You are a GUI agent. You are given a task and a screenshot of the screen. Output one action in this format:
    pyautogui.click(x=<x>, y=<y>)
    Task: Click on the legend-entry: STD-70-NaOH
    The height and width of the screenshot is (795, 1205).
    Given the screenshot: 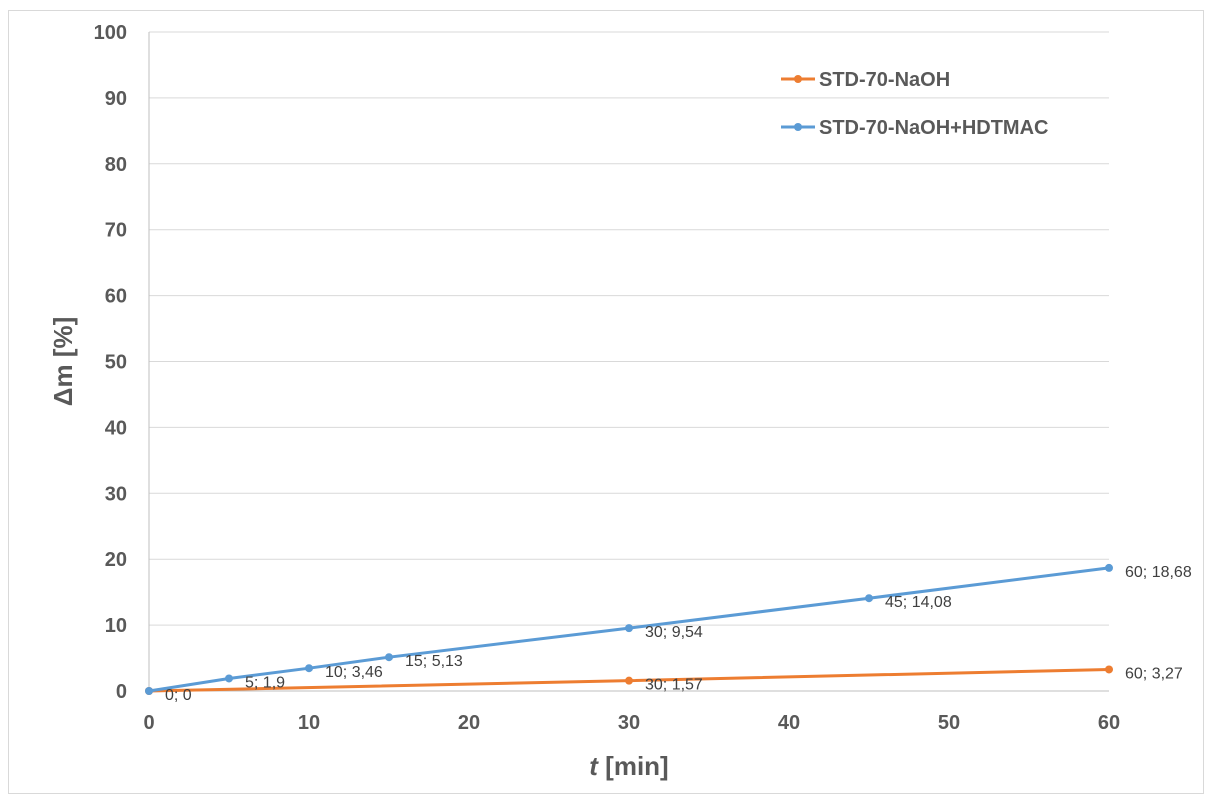 What is the action you would take?
    pyautogui.click(x=884, y=80)
    